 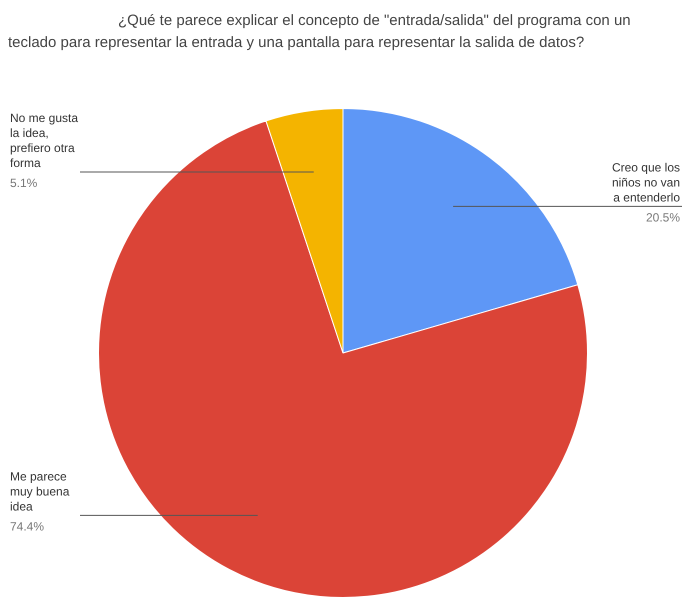 I want to click on slice-label: Me parece muy buena idea, so click(x=40, y=491).